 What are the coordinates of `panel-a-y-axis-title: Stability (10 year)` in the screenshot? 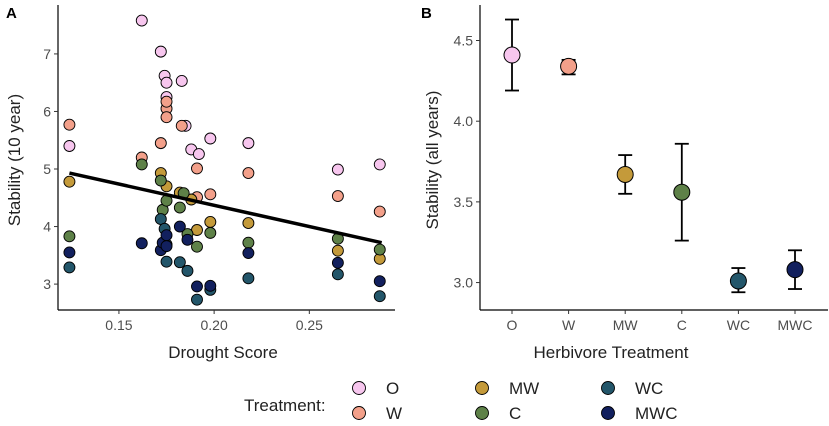 It's located at (14, 160).